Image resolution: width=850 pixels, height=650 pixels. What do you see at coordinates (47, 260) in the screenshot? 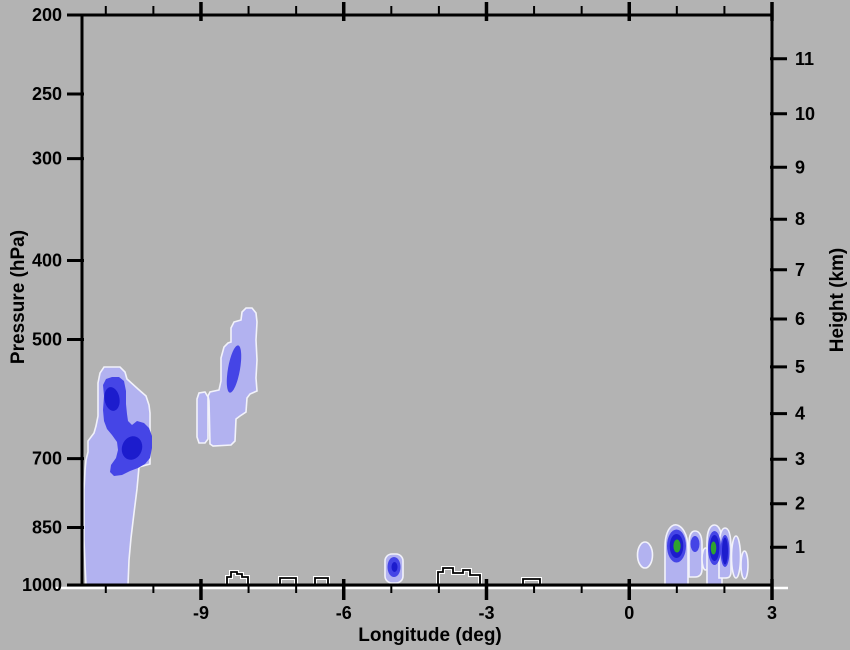
I see `pressure-tick-label: 400` at bounding box center [47, 260].